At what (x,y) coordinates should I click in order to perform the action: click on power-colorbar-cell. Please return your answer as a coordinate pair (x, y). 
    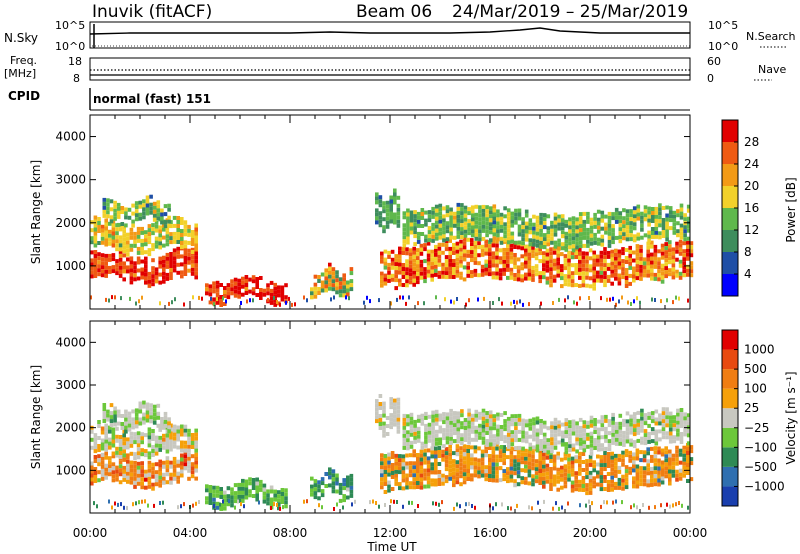
    Looking at the image, I should click on (730, 131).